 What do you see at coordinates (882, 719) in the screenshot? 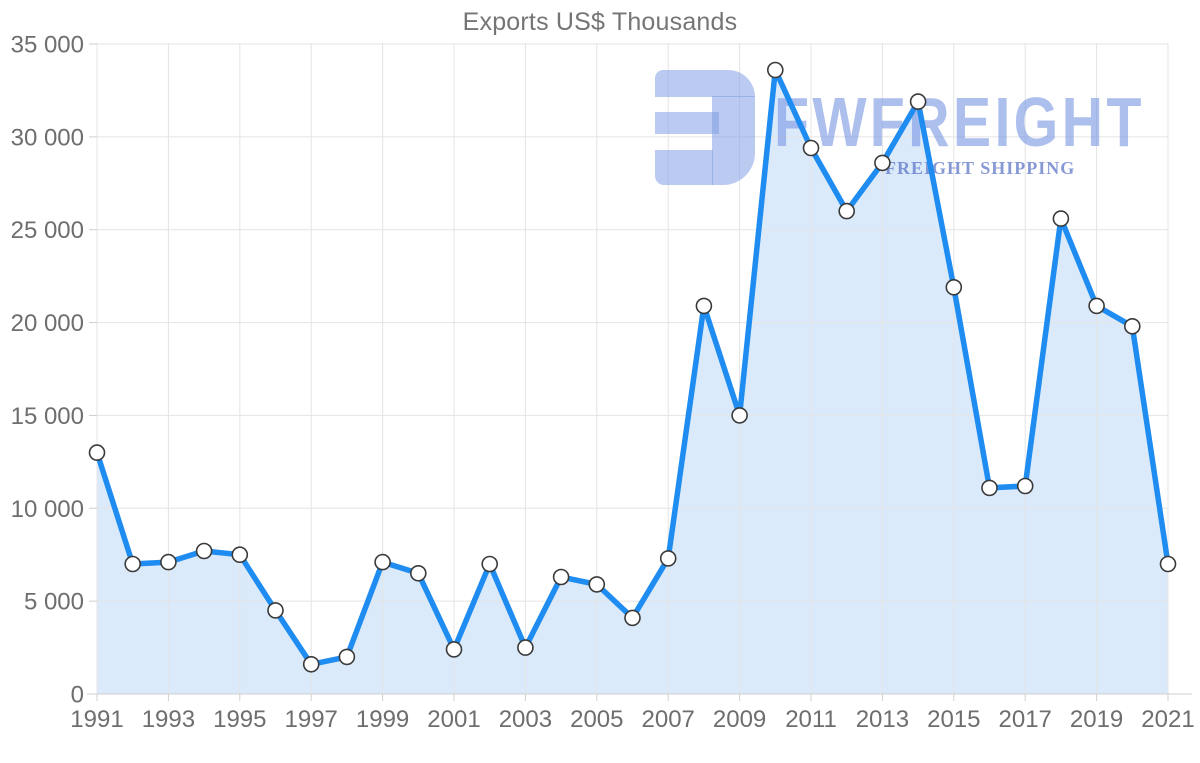
I see `x-axis-label: 2013` at bounding box center [882, 719].